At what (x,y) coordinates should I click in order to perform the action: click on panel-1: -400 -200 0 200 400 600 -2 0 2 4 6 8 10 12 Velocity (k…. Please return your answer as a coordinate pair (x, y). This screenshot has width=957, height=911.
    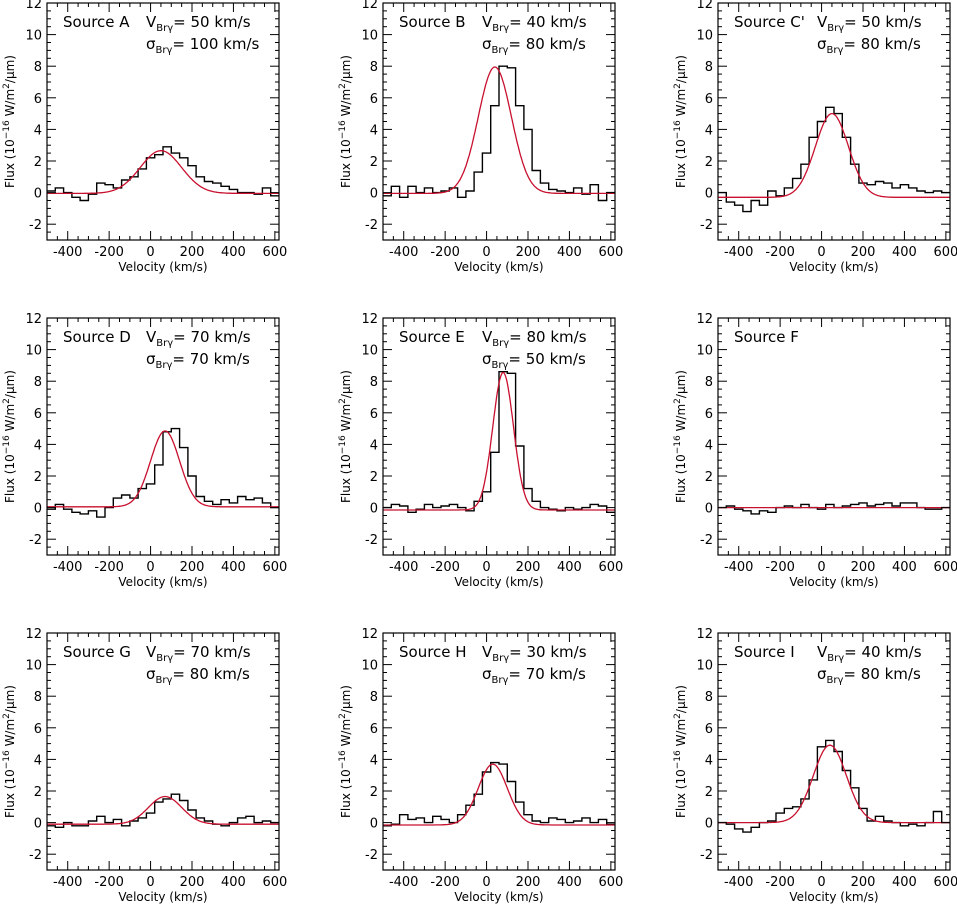
    Looking at the image, I should click on (144, 137).